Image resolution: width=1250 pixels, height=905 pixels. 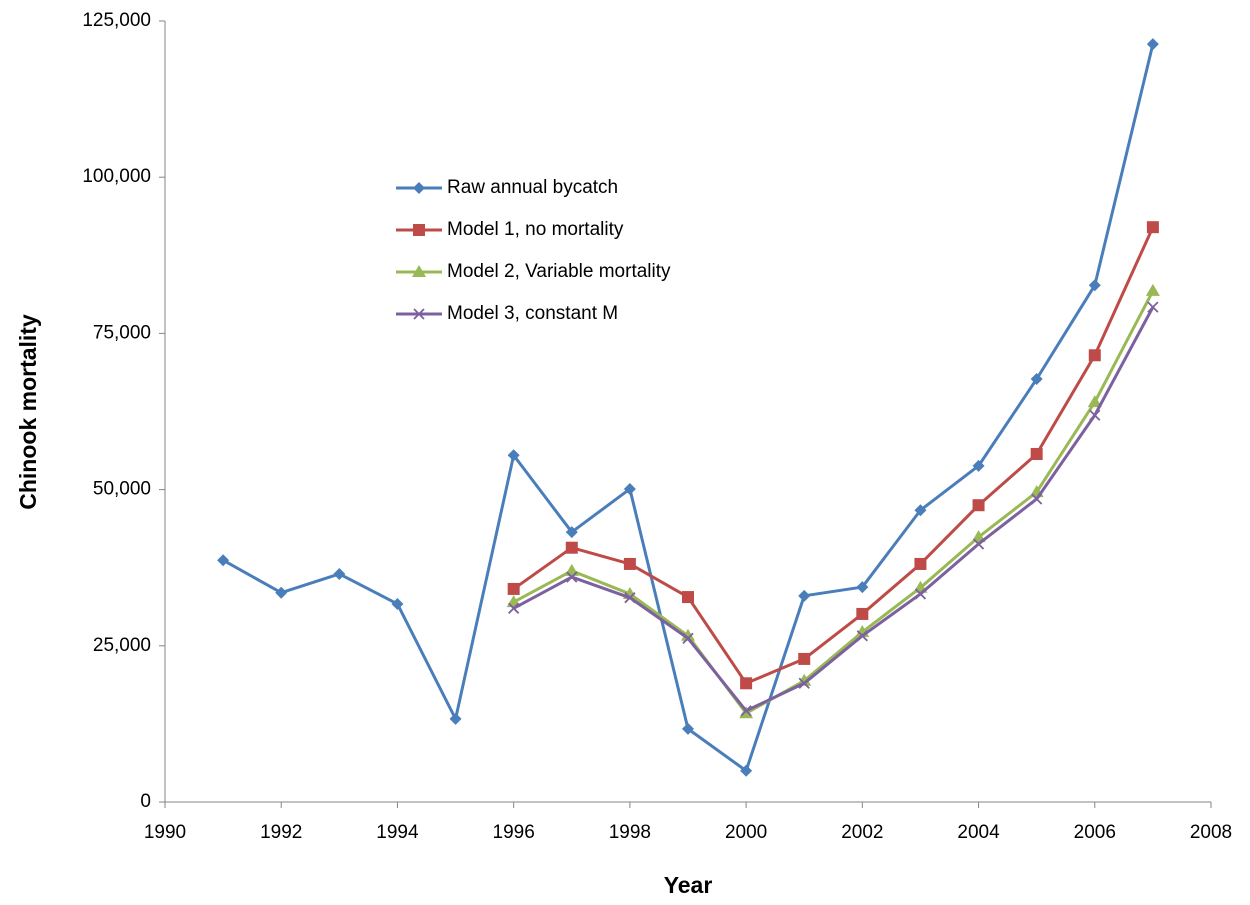 I want to click on y-tick-label: 125,000, so click(x=116, y=20).